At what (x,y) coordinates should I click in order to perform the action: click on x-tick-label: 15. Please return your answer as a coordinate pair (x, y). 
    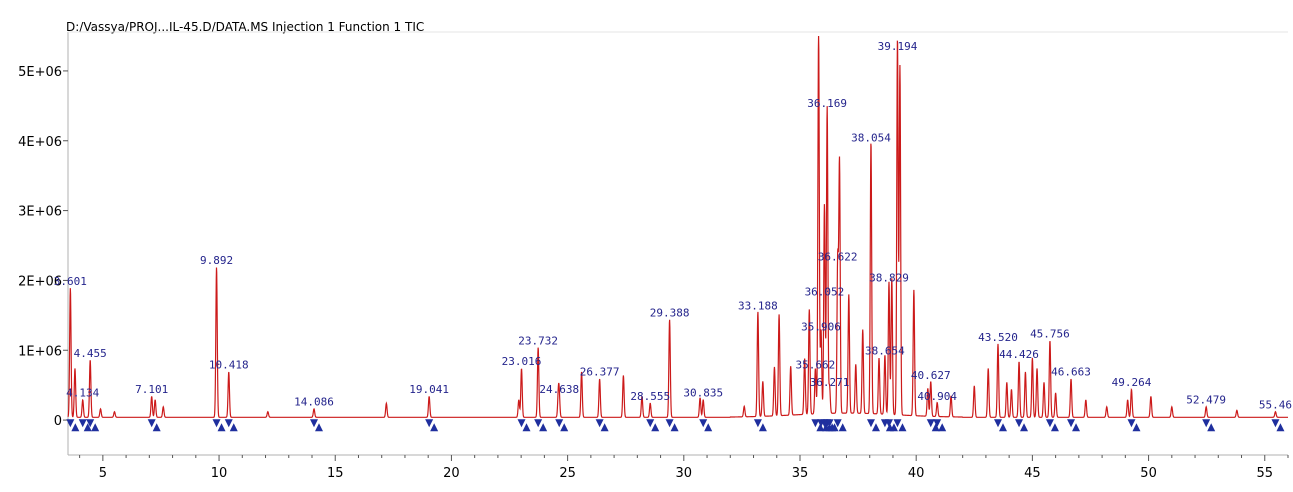
    Looking at the image, I should click on (335, 473).